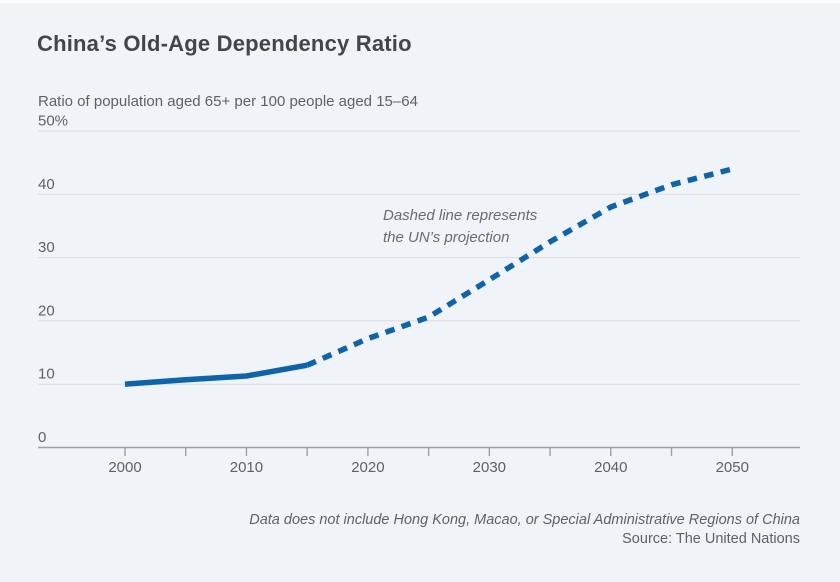 The width and height of the screenshot is (840, 582). What do you see at coordinates (46, 374) in the screenshot?
I see `y-tick-label: 10` at bounding box center [46, 374].